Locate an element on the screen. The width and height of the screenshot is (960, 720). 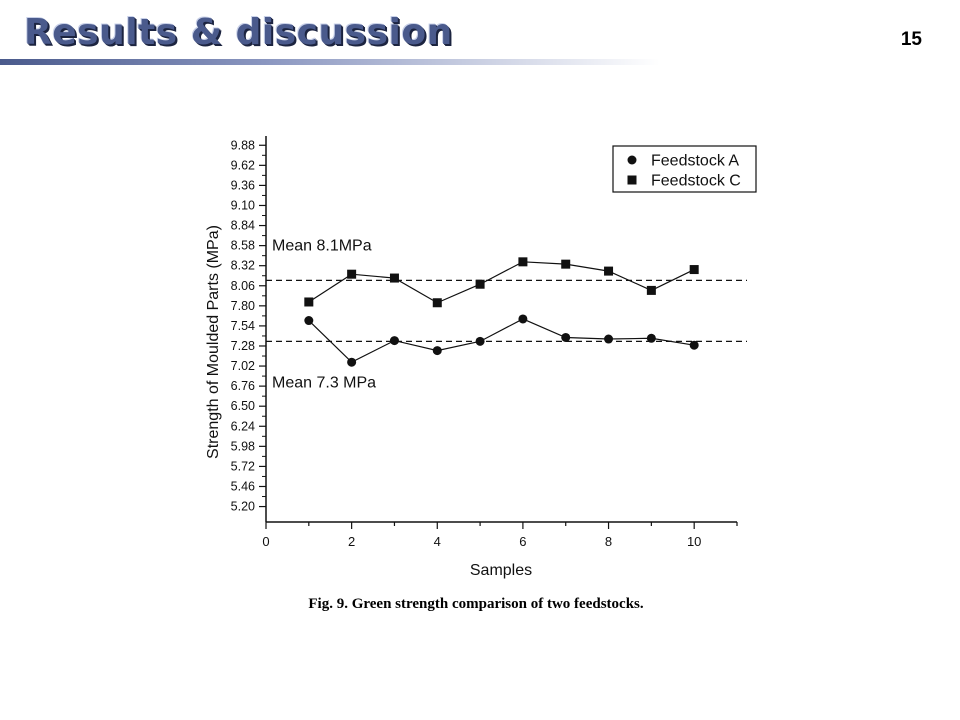
y-axis-label: Strength of Moulded Parts (MPa) is located at coordinates (213, 342).